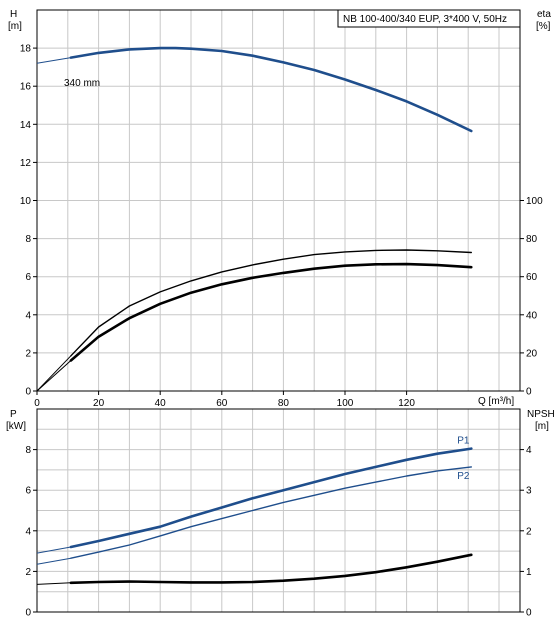 The width and height of the screenshot is (559, 626). I want to click on curve-p2, so click(271, 512).